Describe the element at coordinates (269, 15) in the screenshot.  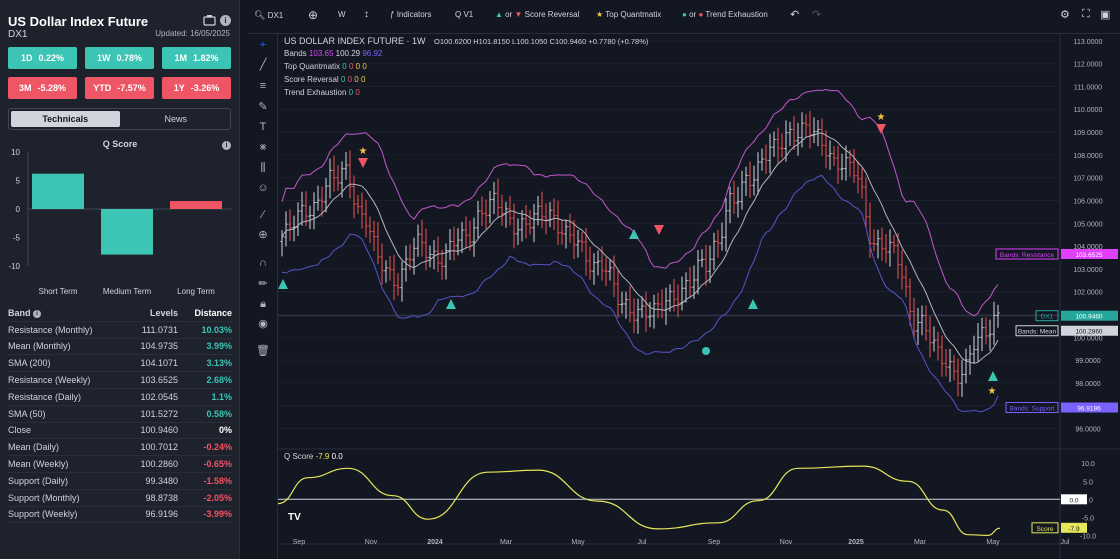
I see `symbol-search: 🔍︎ DX1` at that location.